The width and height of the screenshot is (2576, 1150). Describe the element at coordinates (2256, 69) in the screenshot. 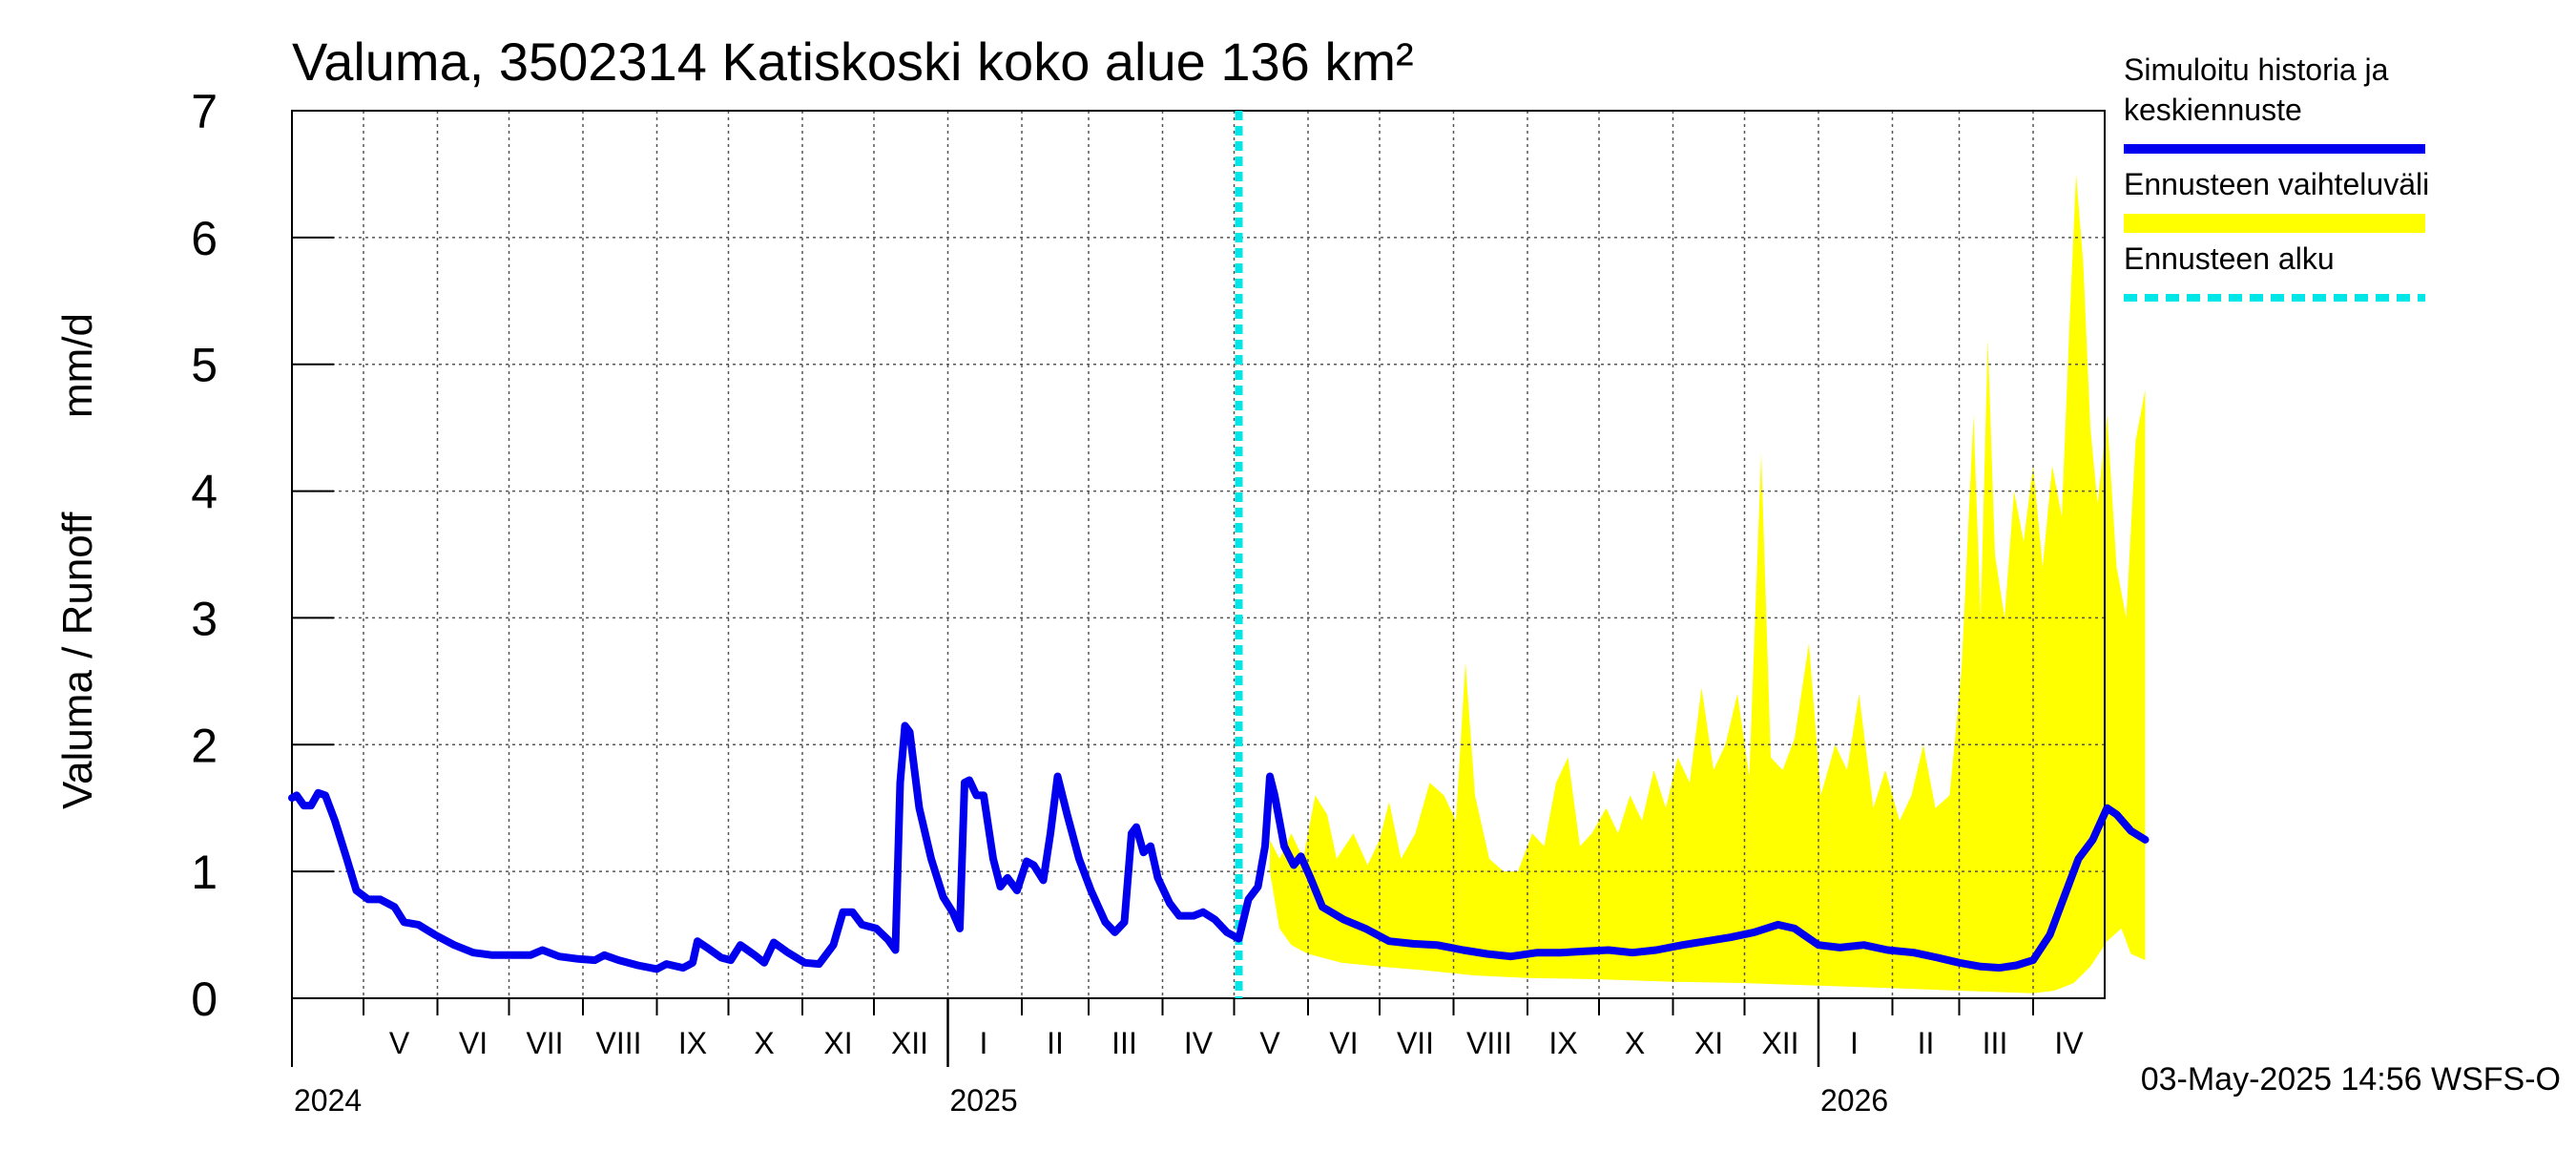

I see `legend-label: Simuloitu historia ja` at that location.